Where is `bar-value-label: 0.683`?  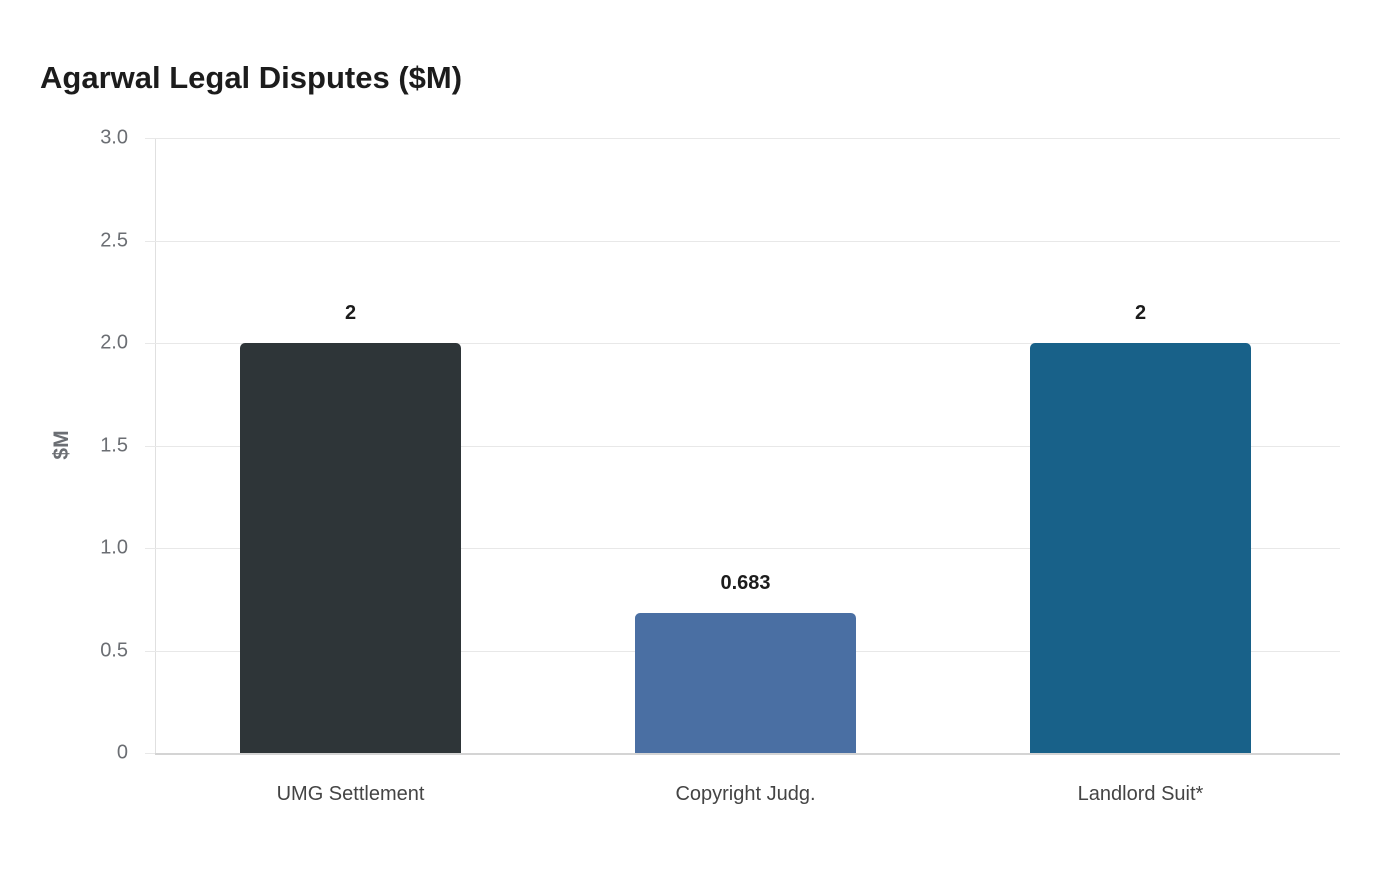
bar-value-label: 0.683 is located at coordinates (745, 582).